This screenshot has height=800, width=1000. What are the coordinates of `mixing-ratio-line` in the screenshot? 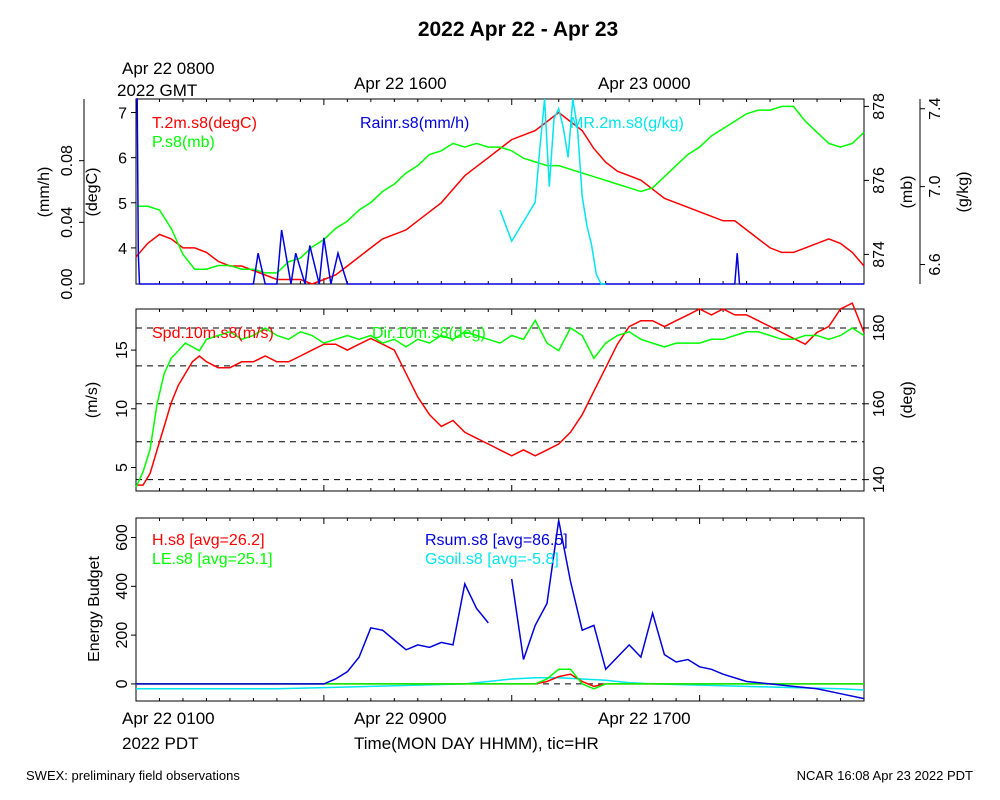 It's located at (552, 191).